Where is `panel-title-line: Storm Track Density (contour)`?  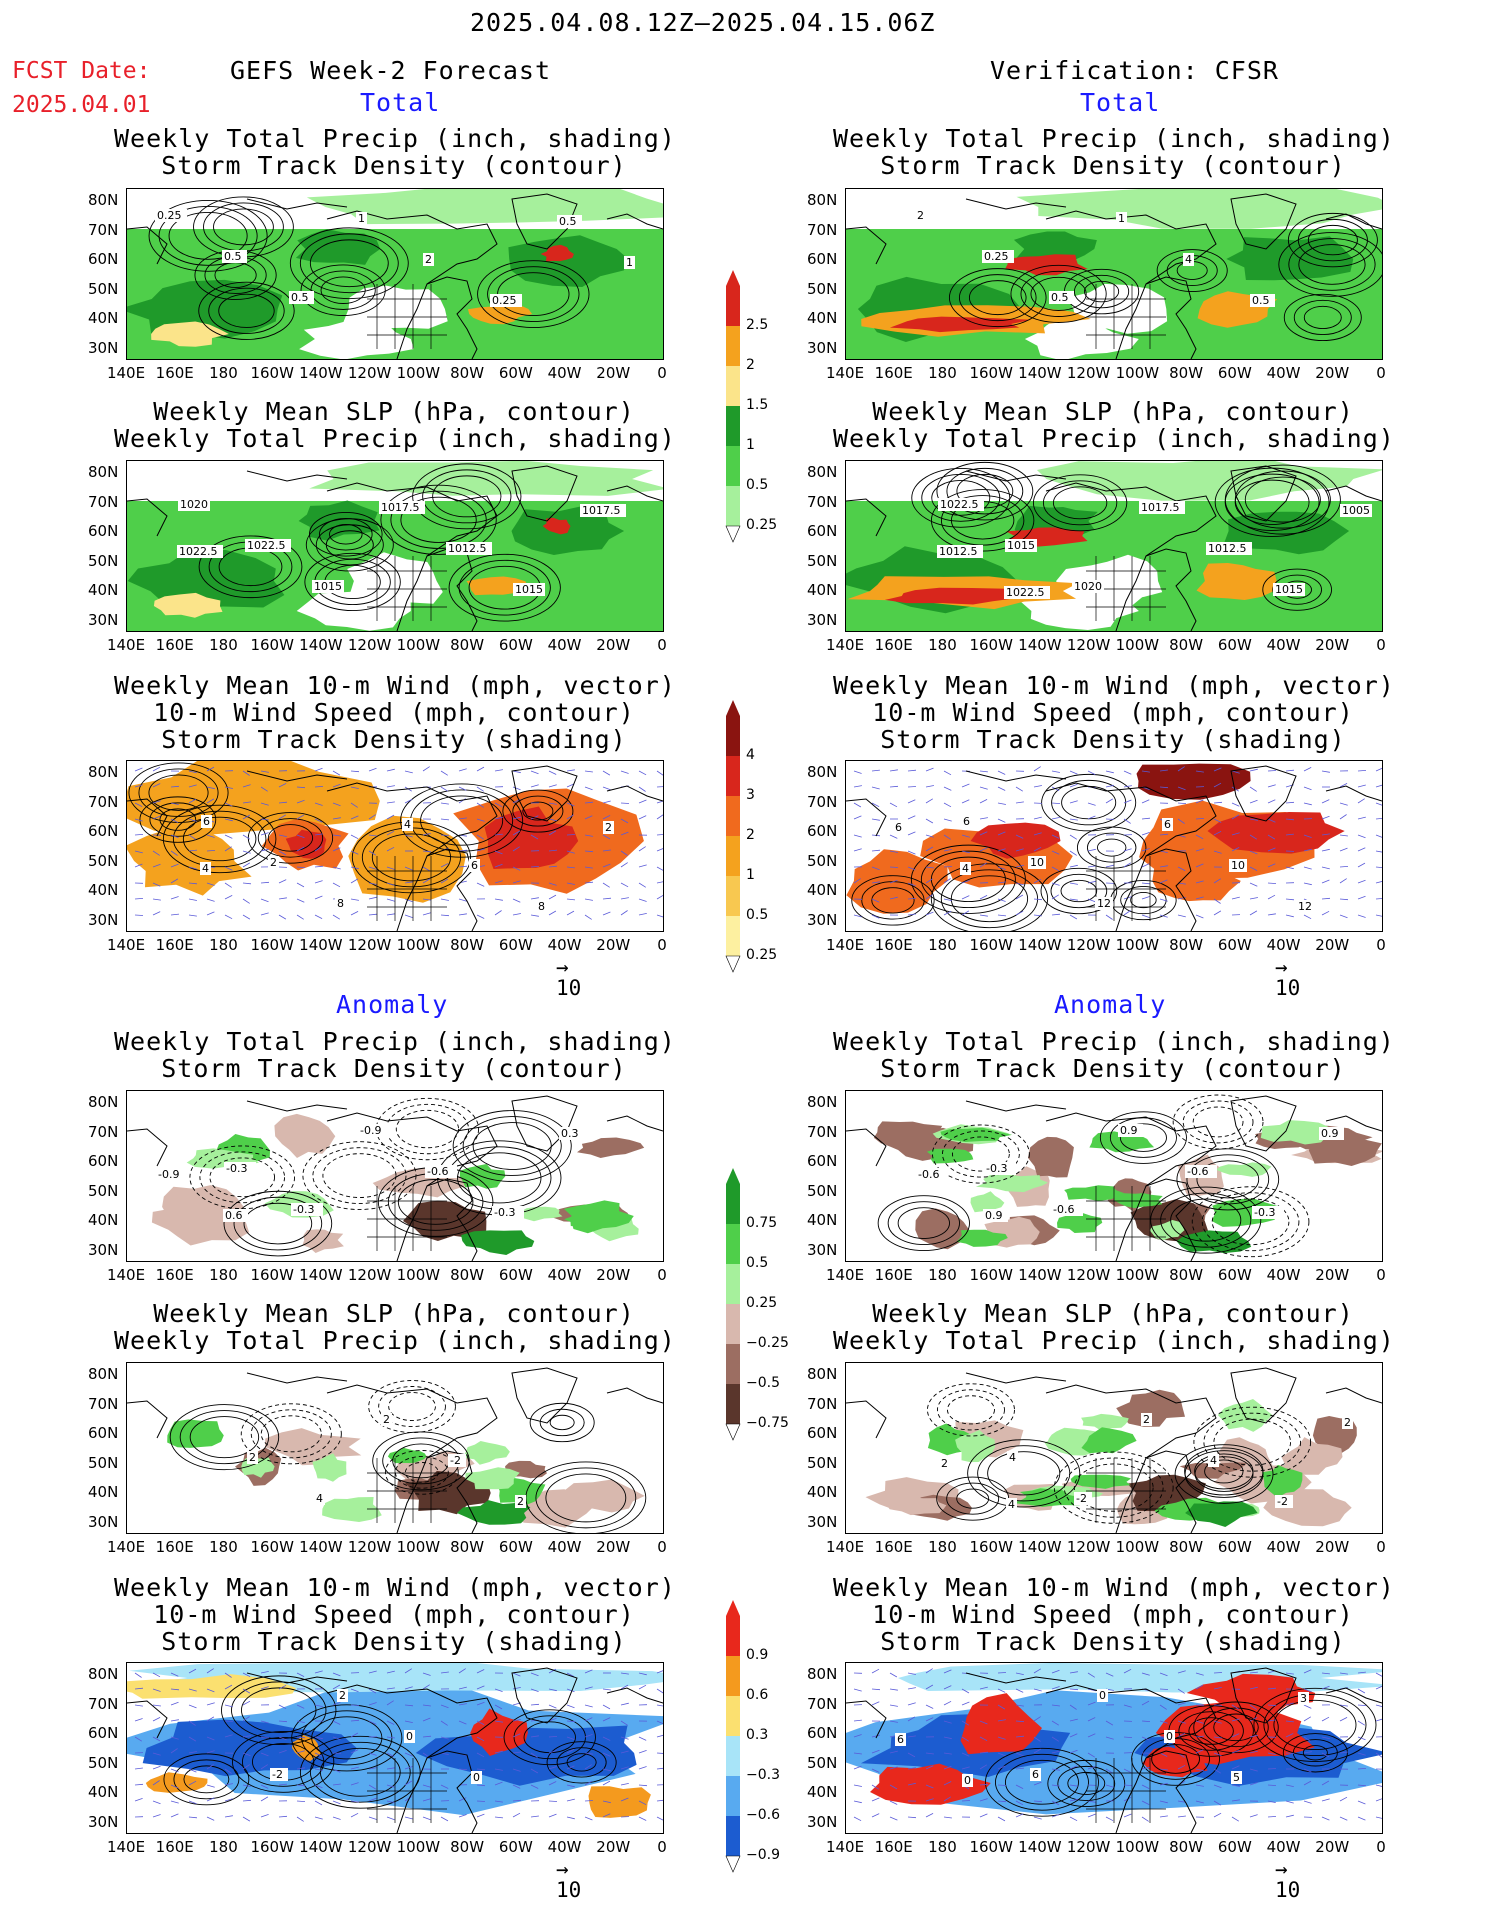
panel-title-line: Storm Track Density (contour) is located at coordinates (1113, 165).